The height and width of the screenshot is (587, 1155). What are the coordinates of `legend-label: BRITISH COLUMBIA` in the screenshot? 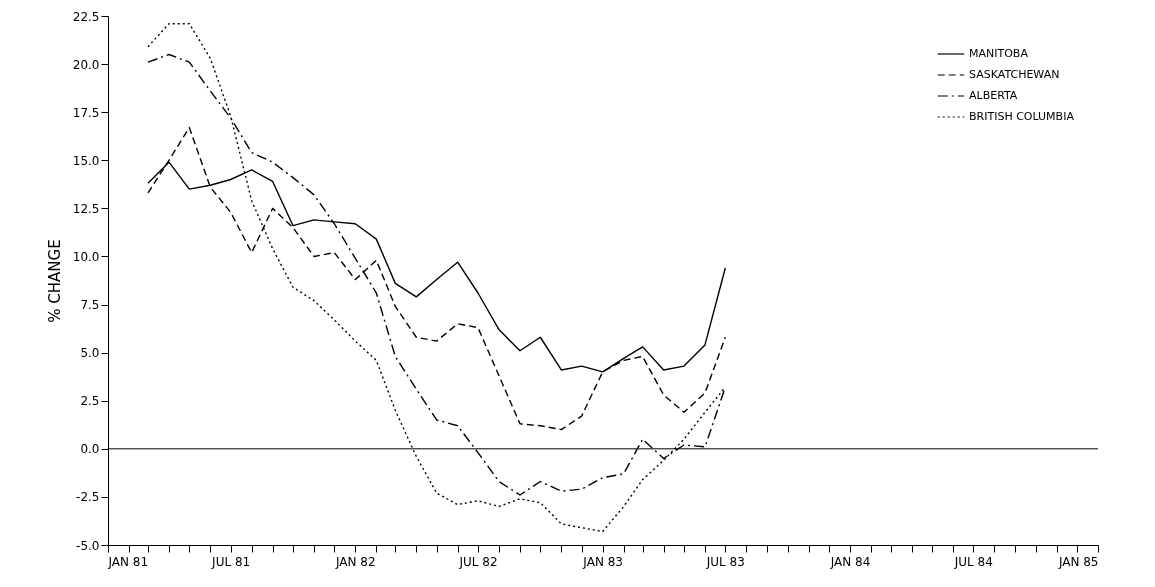 It's located at (1022, 116).